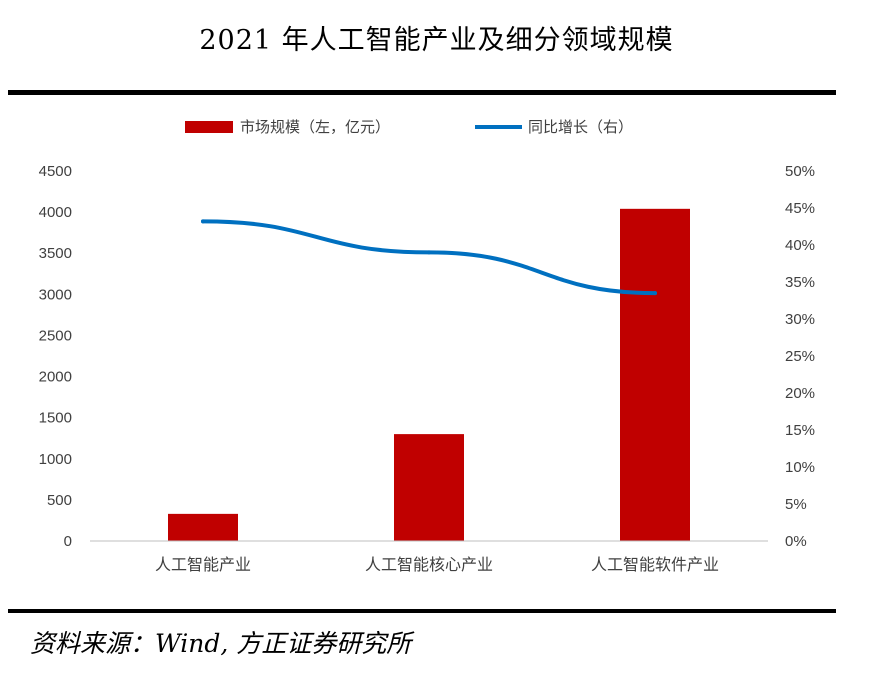 The height and width of the screenshot is (679, 873). I want to click on category-label: 人工智能软件产业, so click(655, 564).